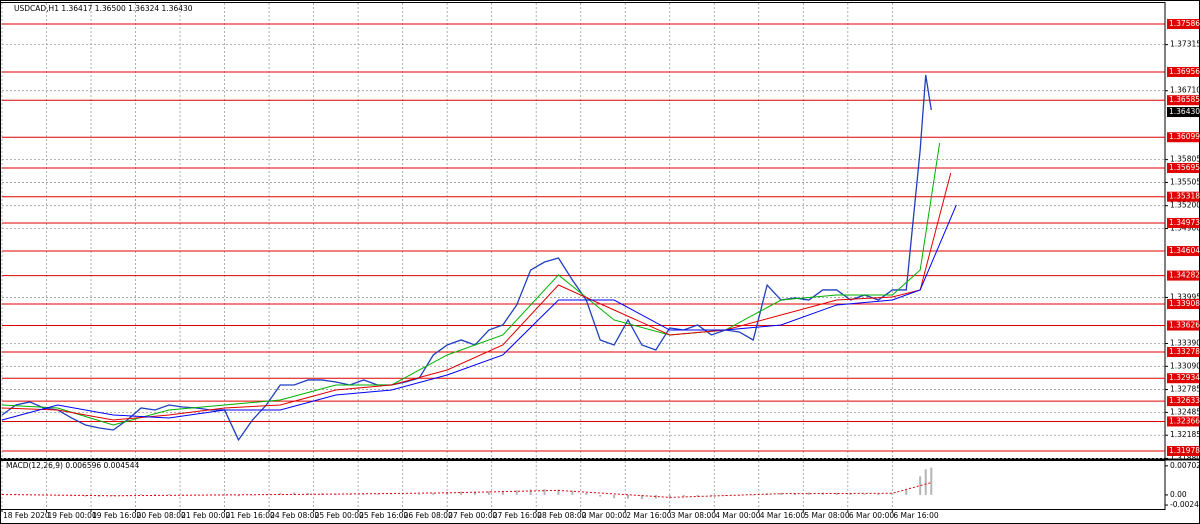 The height and width of the screenshot is (524, 1200). What do you see at coordinates (1184, 351) in the screenshot?
I see `level-label: 1.33278` at bounding box center [1184, 351].